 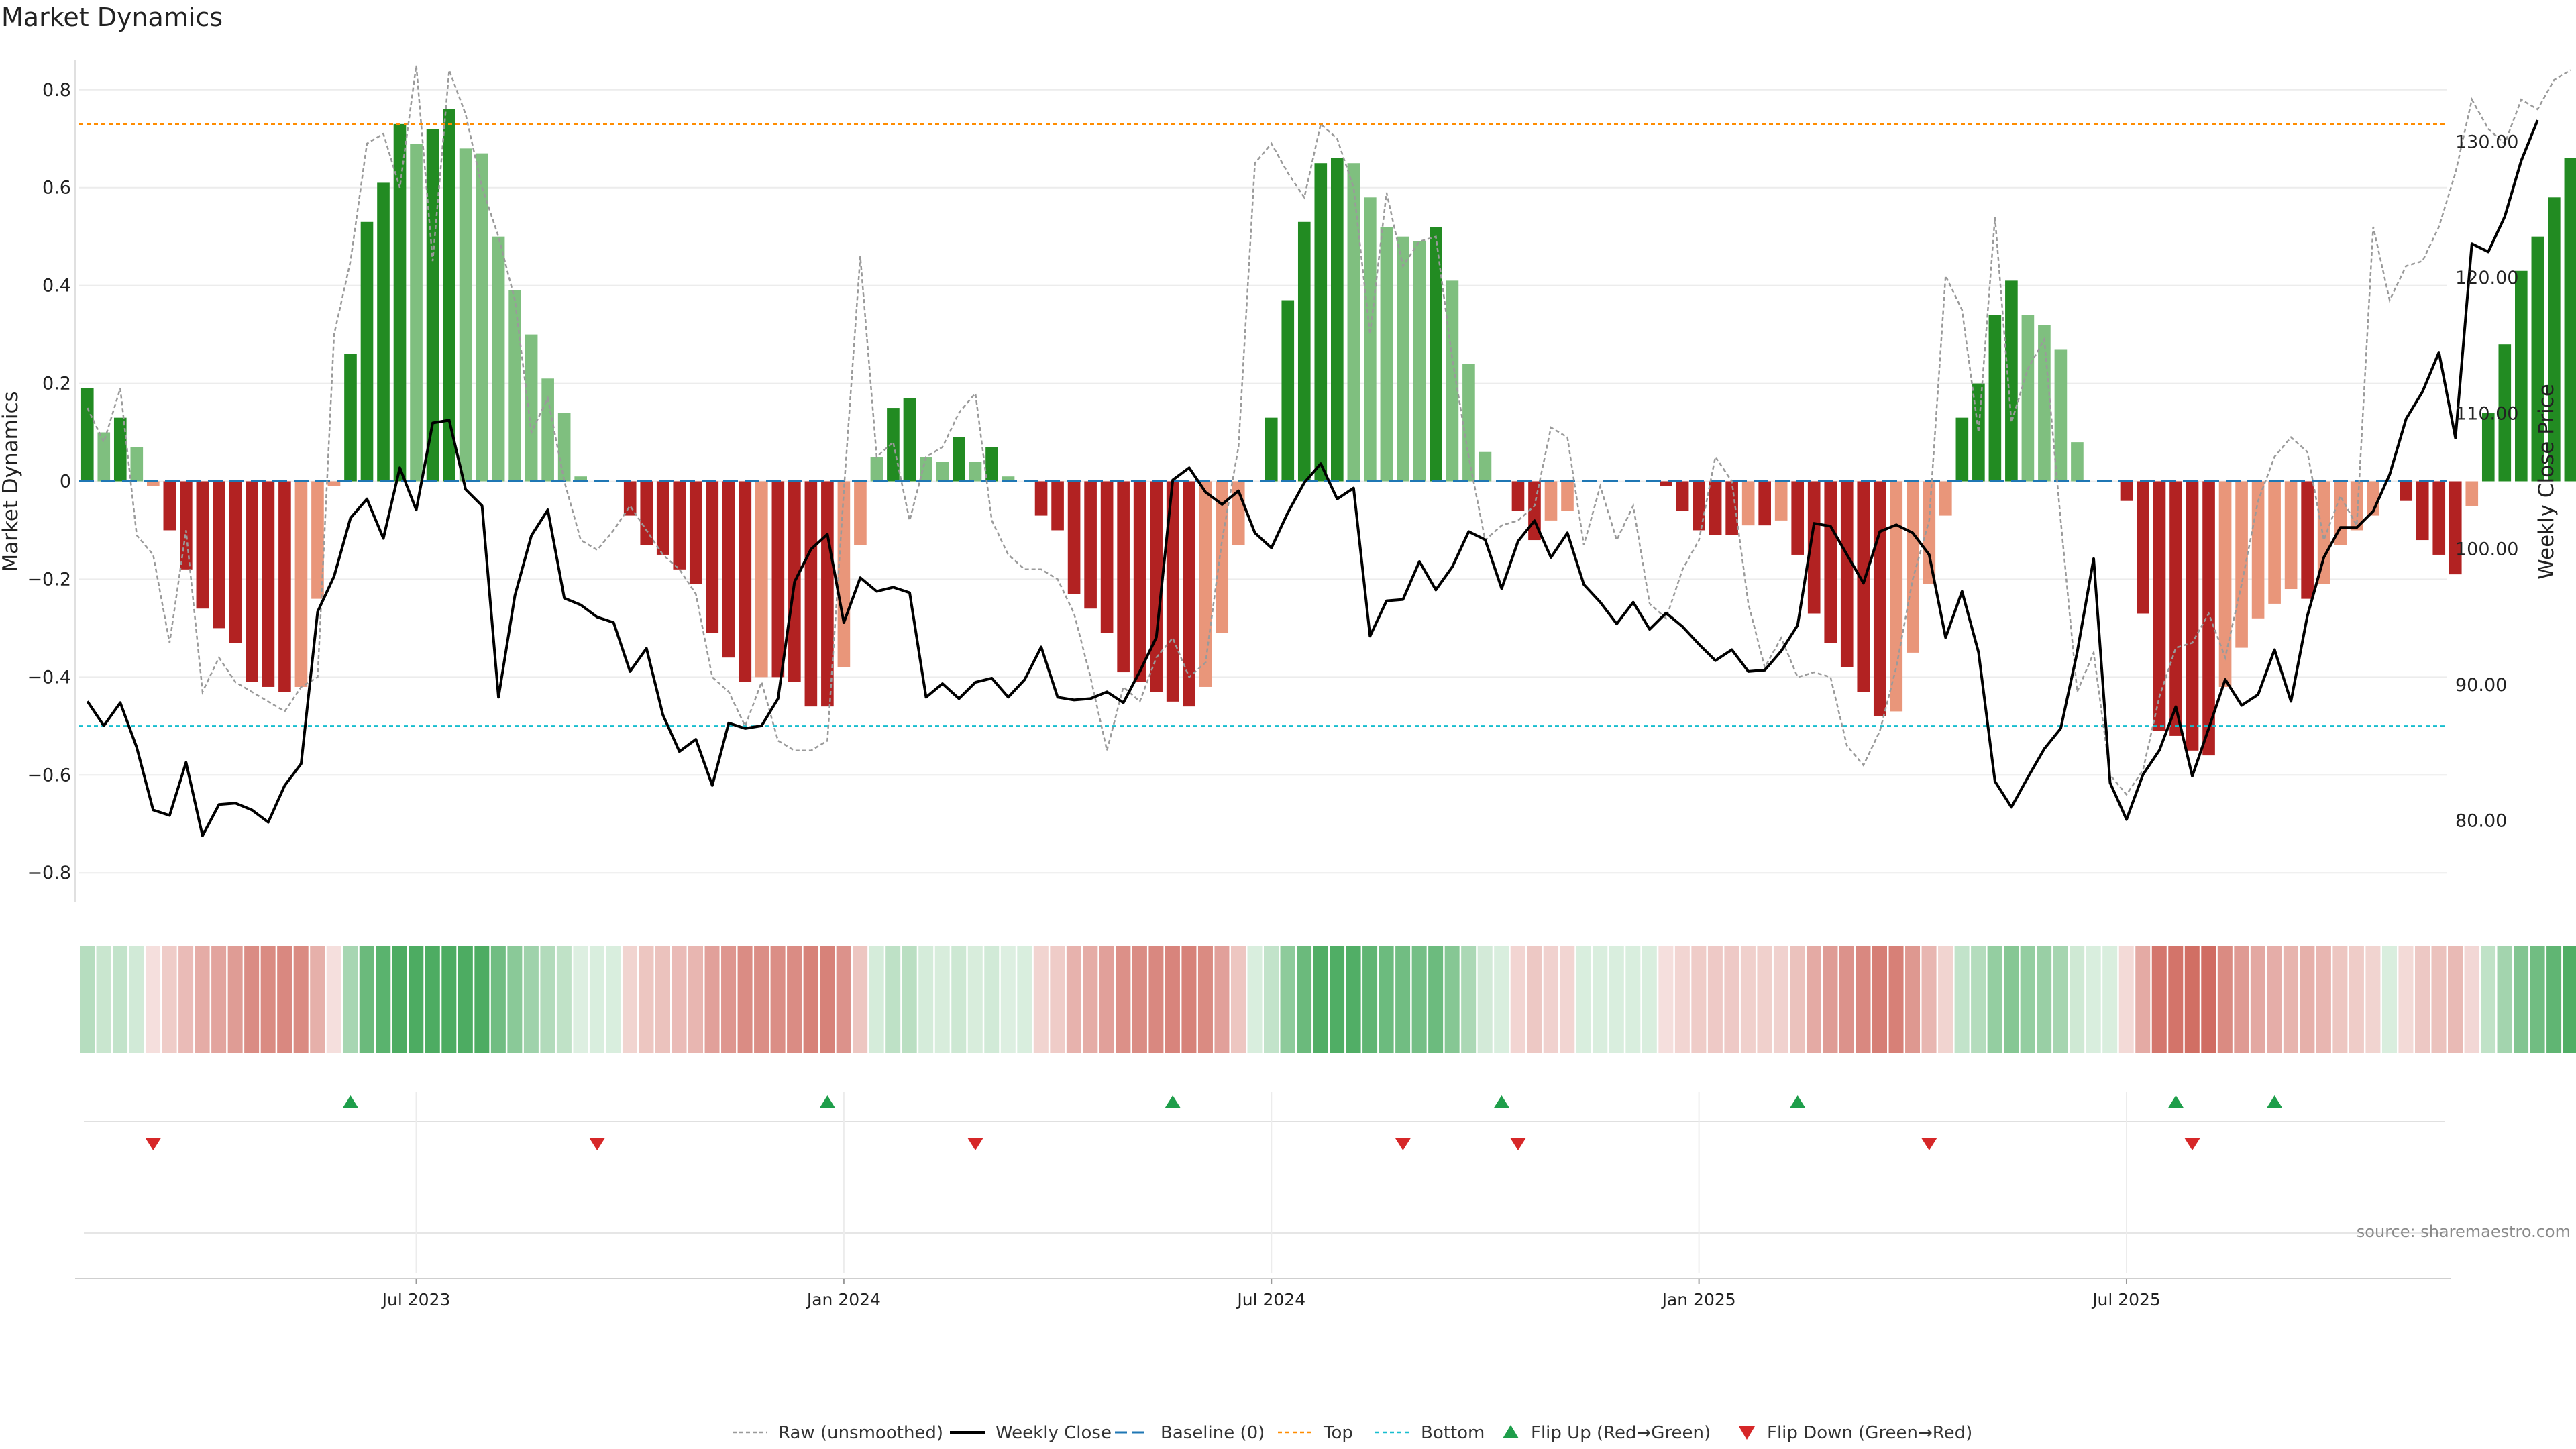 I want to click on legend-label: Raw (unsmoothed), so click(x=860, y=1433).